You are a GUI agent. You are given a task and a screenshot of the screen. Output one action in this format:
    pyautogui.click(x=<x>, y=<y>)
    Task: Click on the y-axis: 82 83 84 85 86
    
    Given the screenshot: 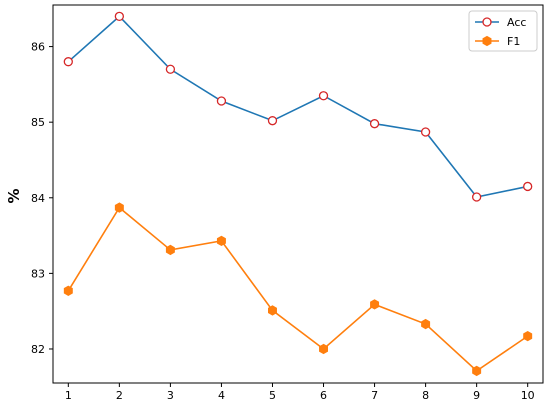 What is the action you would take?
    pyautogui.click(x=42, y=198)
    